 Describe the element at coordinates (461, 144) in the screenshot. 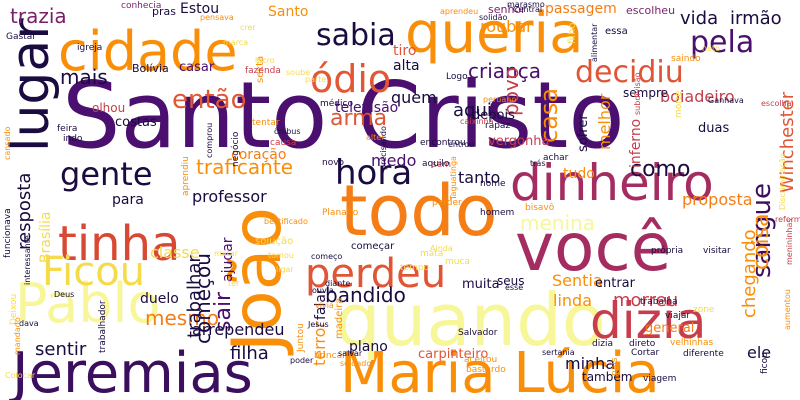

I see `cloud-word: entrou` at that location.